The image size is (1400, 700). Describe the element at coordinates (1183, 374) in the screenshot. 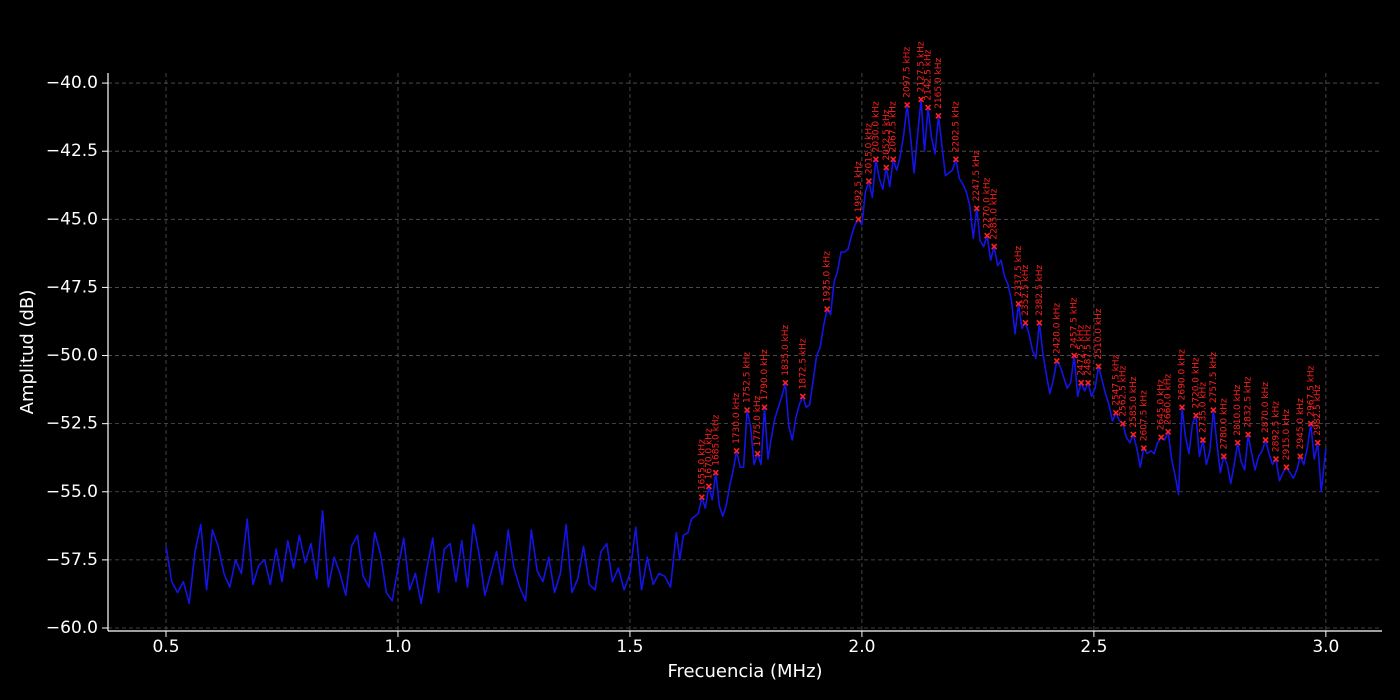

I see `peak-label: 2690.0 kHz` at that location.